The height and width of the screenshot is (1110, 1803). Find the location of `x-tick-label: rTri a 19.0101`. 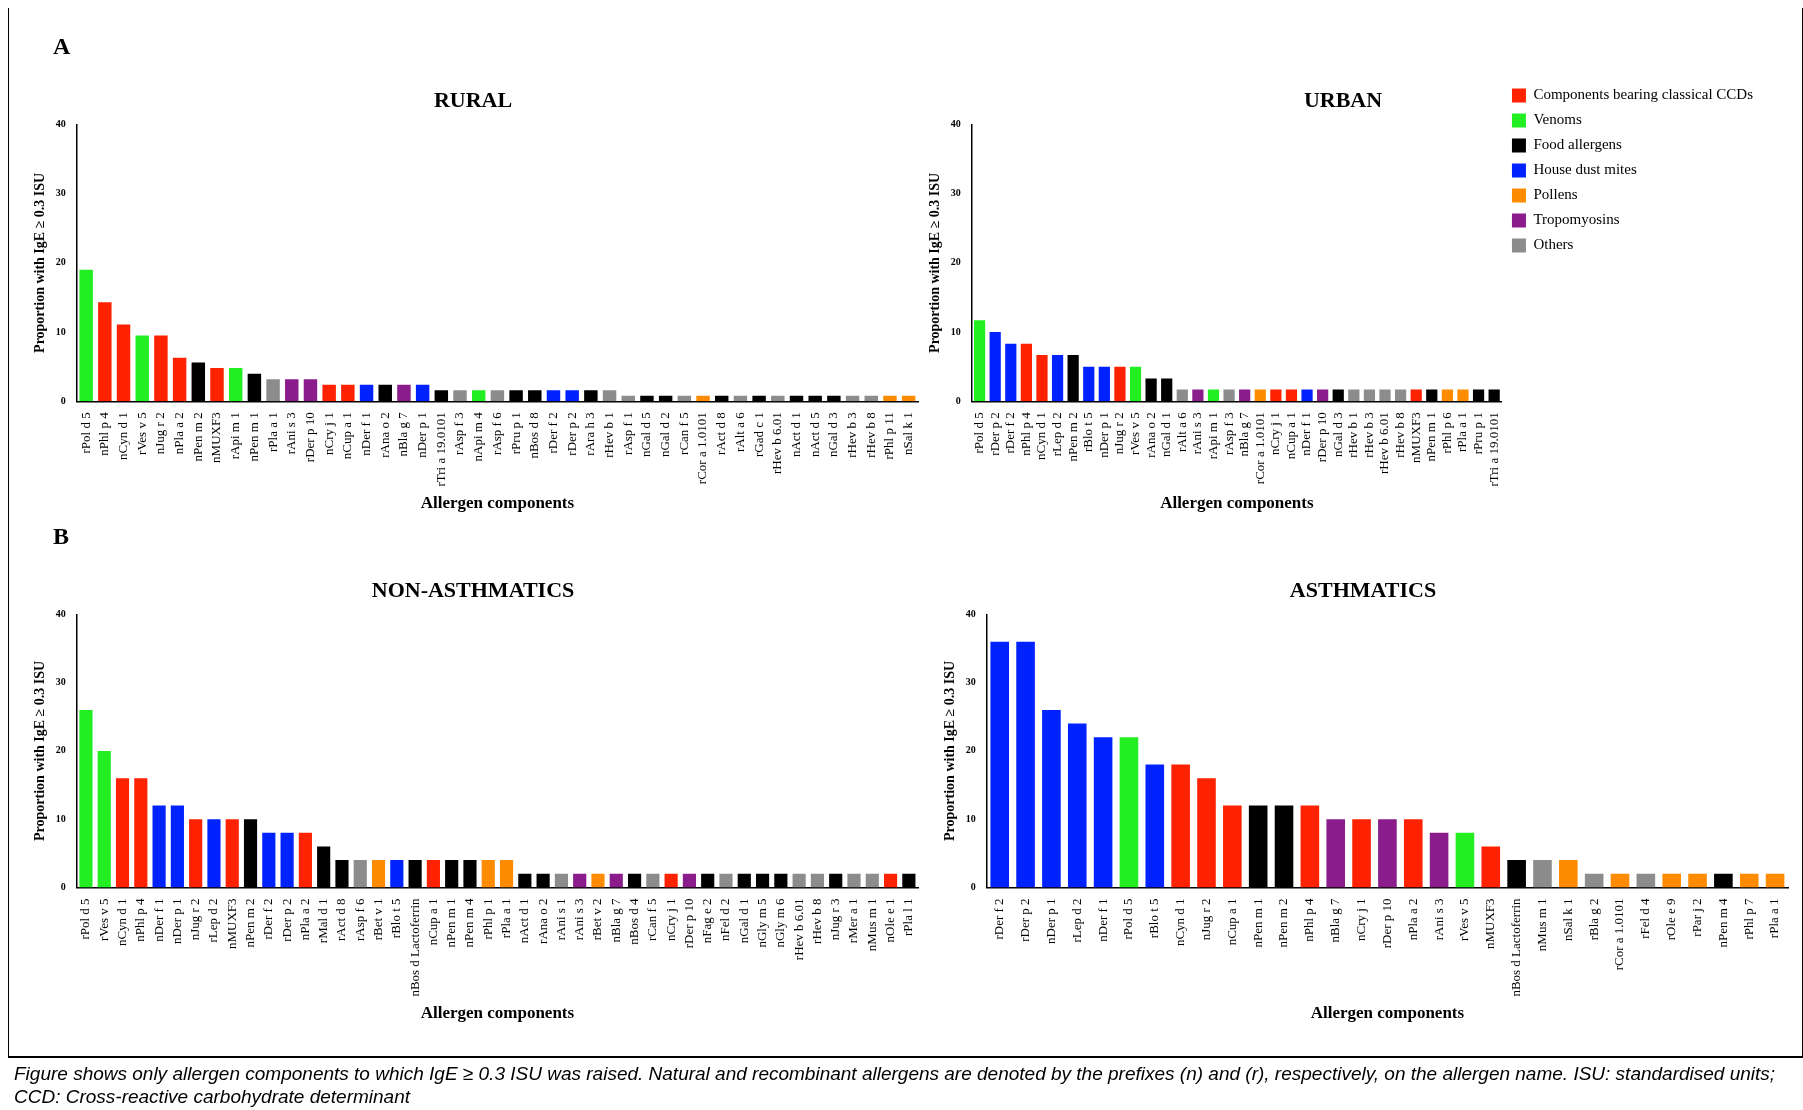

x-tick-label: rTri a 19.0101 is located at coordinates (440, 449).